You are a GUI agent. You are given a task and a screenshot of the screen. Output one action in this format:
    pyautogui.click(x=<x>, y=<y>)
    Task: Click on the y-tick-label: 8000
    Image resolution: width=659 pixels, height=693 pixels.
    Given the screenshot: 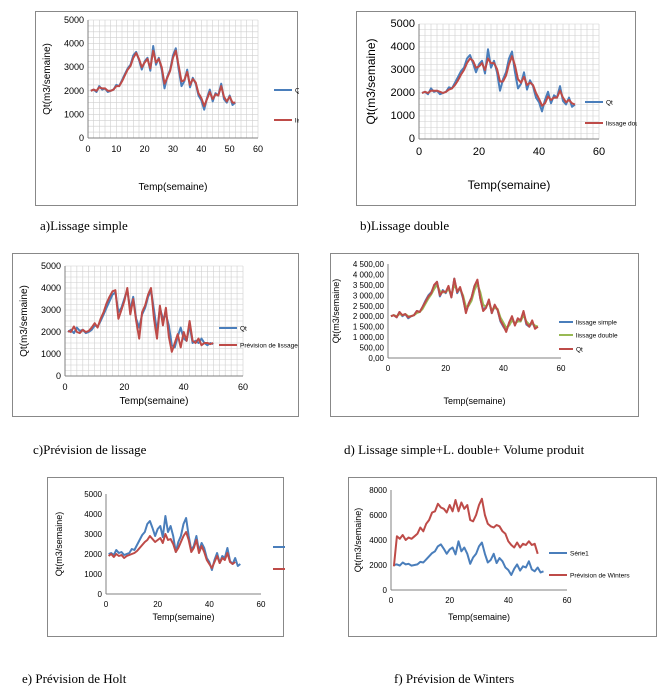 What is the action you would take?
    pyautogui.click(x=378, y=490)
    